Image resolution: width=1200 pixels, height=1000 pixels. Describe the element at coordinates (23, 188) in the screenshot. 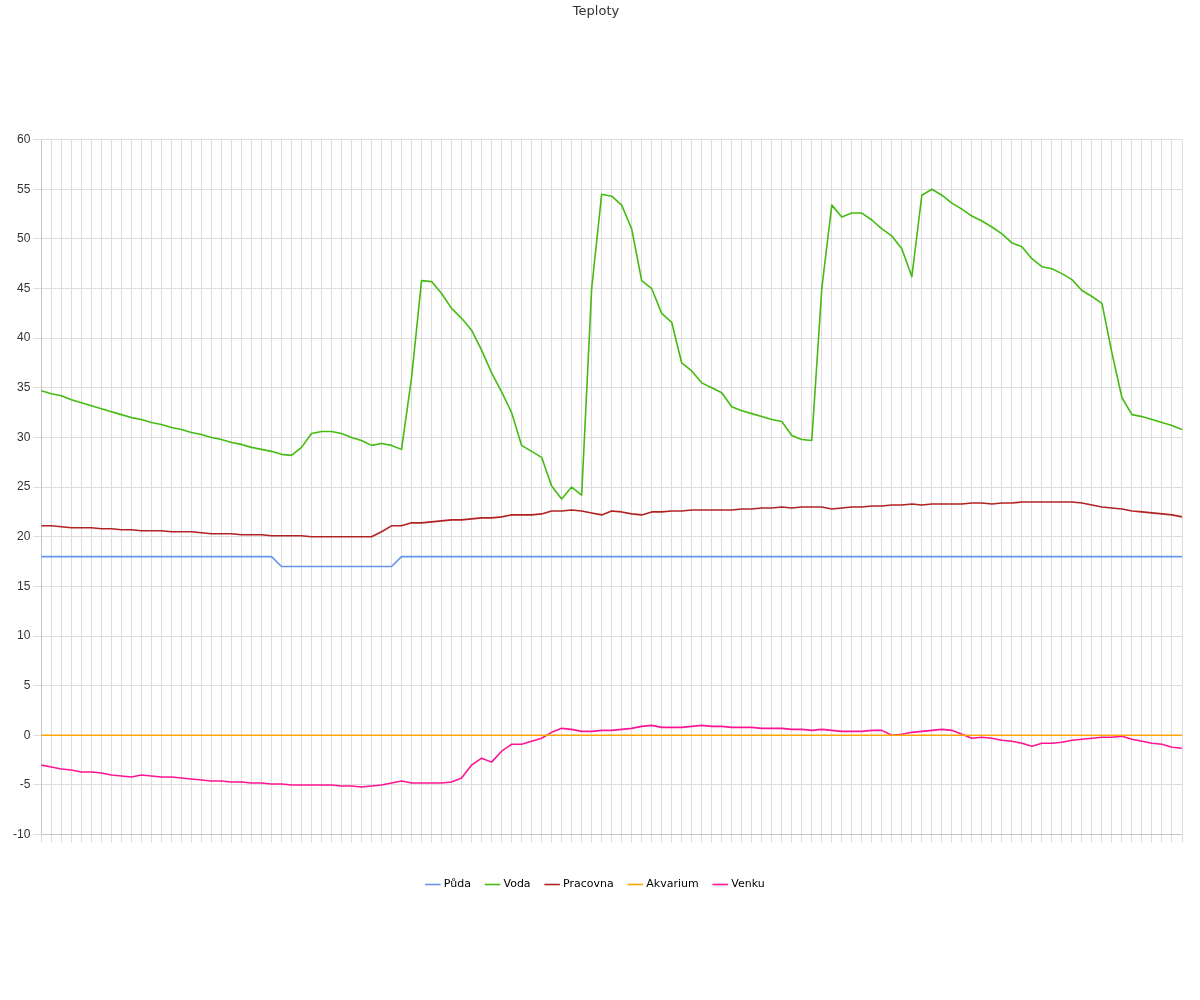

I see `y-tick-label: 55` at that location.